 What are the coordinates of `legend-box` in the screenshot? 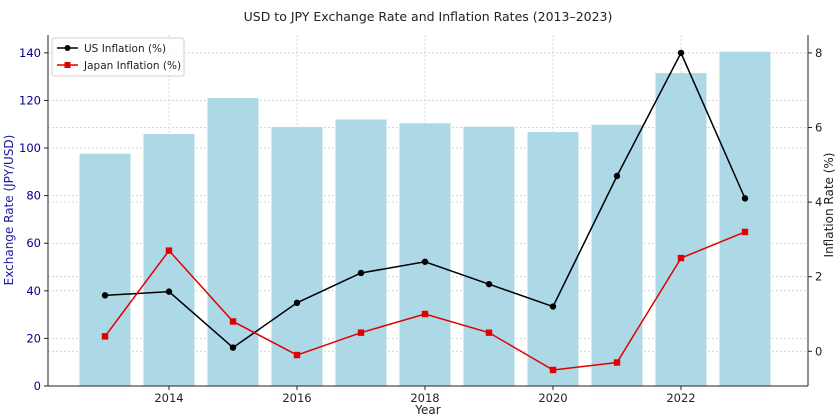 It's located at (118, 57).